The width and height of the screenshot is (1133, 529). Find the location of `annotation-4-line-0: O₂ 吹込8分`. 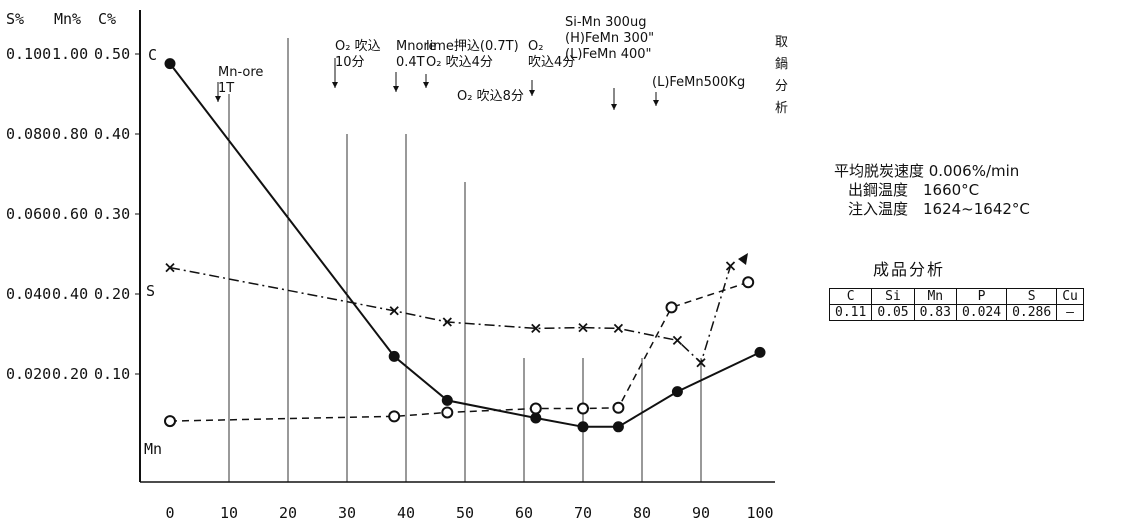

annotation-4-line-0: O₂ 吹込8分 is located at coordinates (490, 96).